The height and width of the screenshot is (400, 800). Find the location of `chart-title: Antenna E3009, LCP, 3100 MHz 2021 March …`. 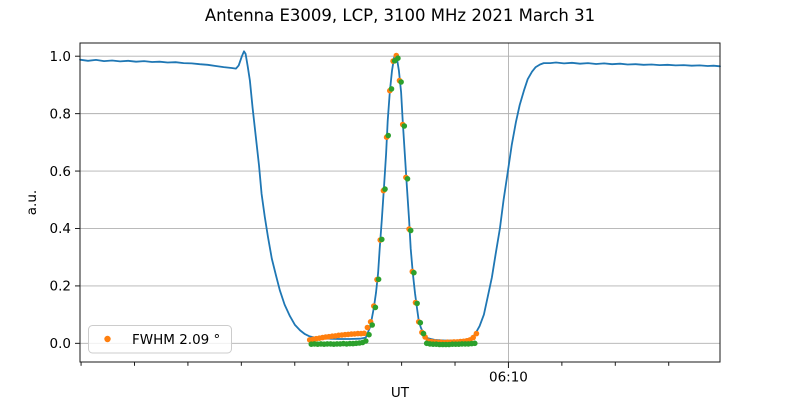

chart-title: Antenna E3009, LCP, 3100 MHz 2021 March … is located at coordinates (400, 15).